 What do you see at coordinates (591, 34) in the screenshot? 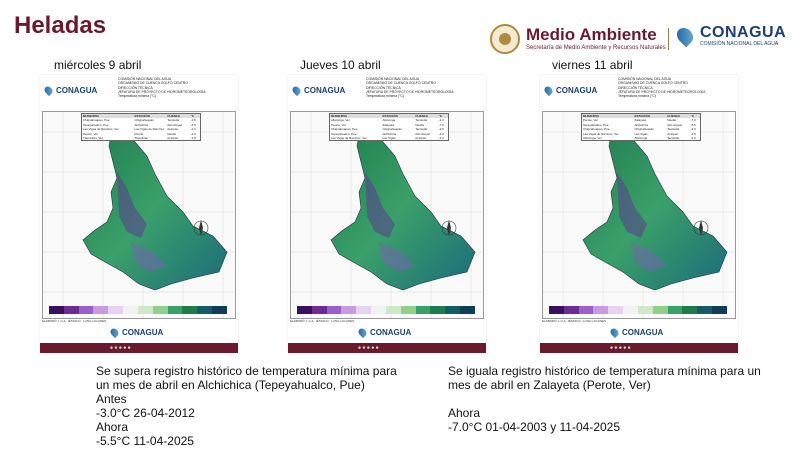
I see `medio-ambiente-name: Medio Ambiente` at bounding box center [591, 34].